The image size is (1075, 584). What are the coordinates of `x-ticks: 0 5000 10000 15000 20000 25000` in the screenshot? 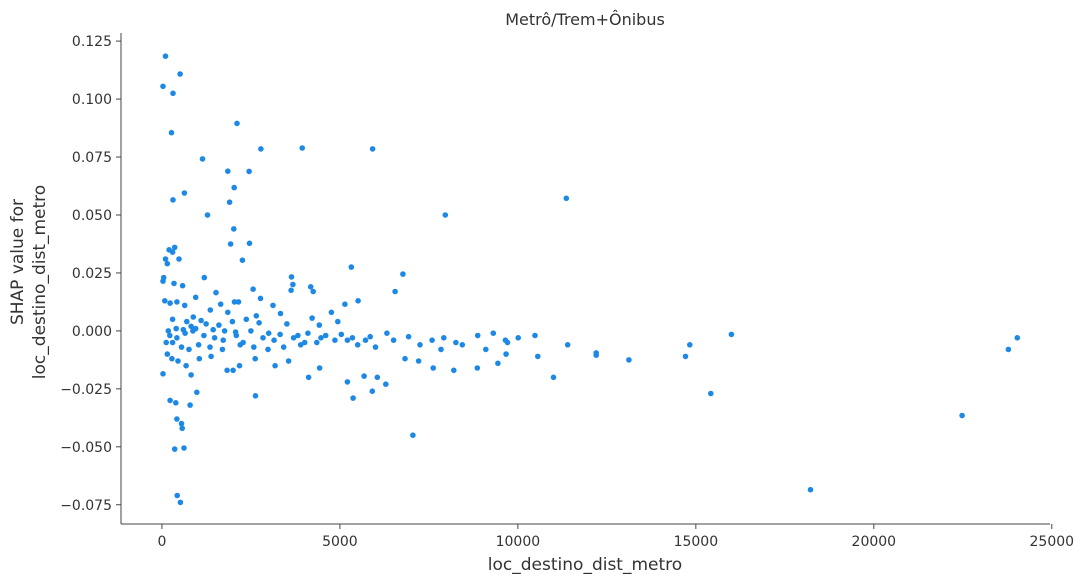 It's located at (615, 537).